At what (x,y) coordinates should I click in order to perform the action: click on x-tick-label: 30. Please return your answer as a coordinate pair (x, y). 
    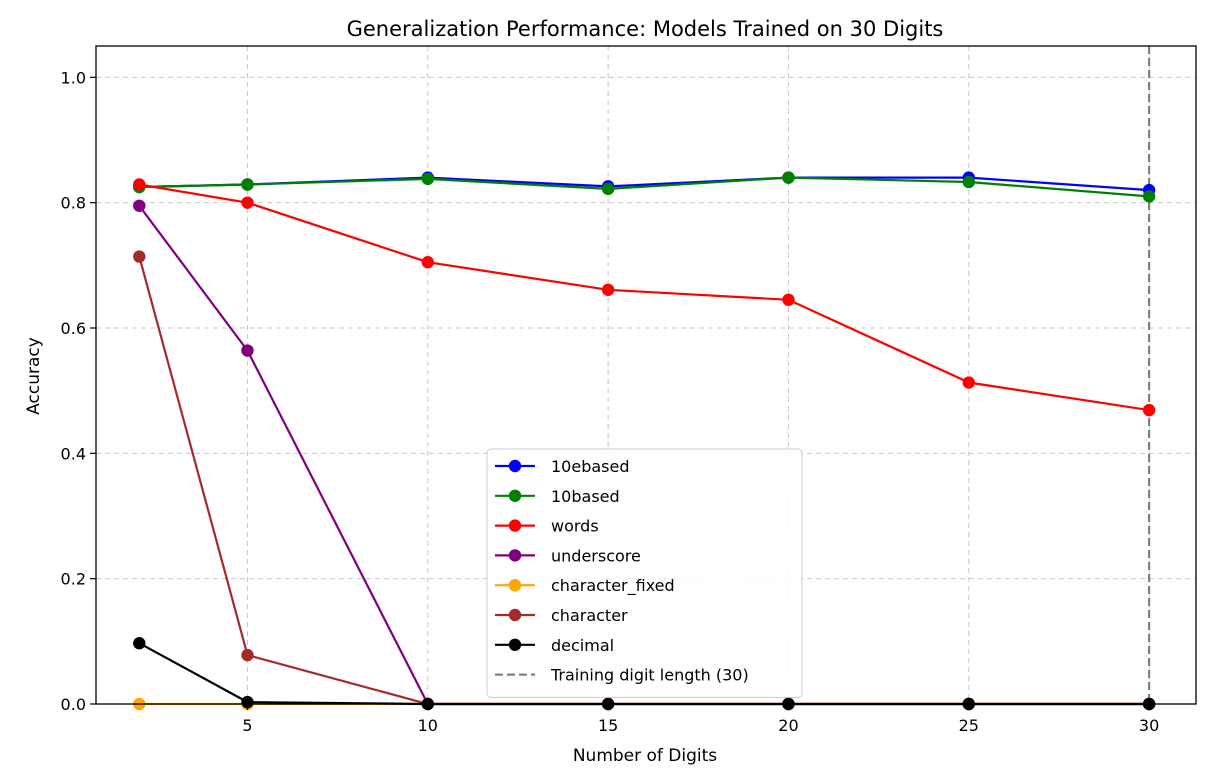
    Looking at the image, I should click on (1149, 725).